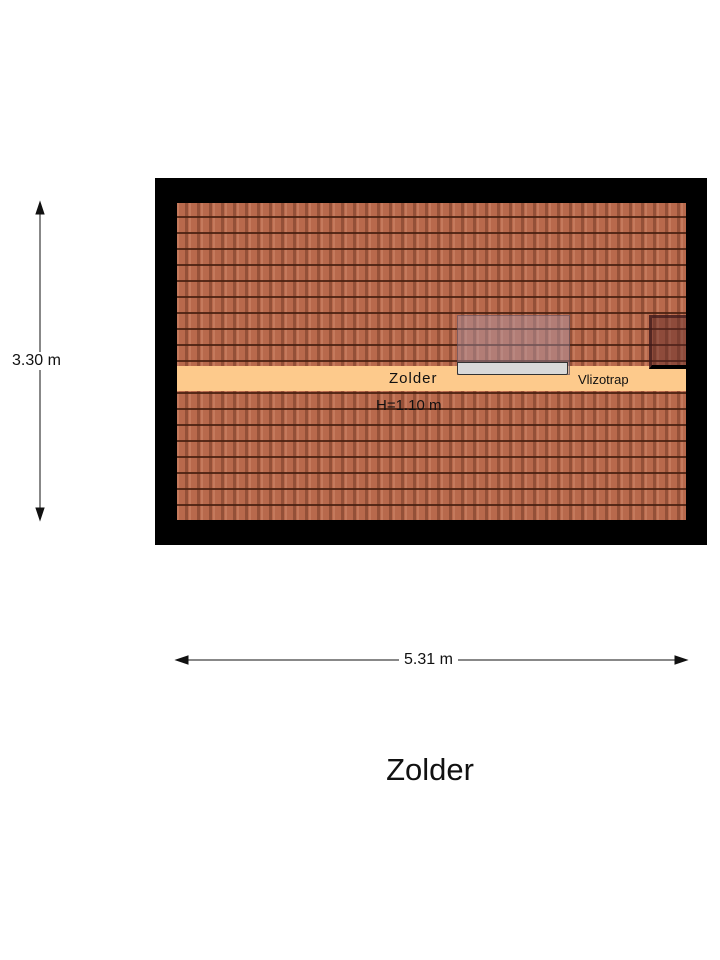 Image resolution: width=720 pixels, height=960 pixels. I want to click on floor-area, so click(431, 378).